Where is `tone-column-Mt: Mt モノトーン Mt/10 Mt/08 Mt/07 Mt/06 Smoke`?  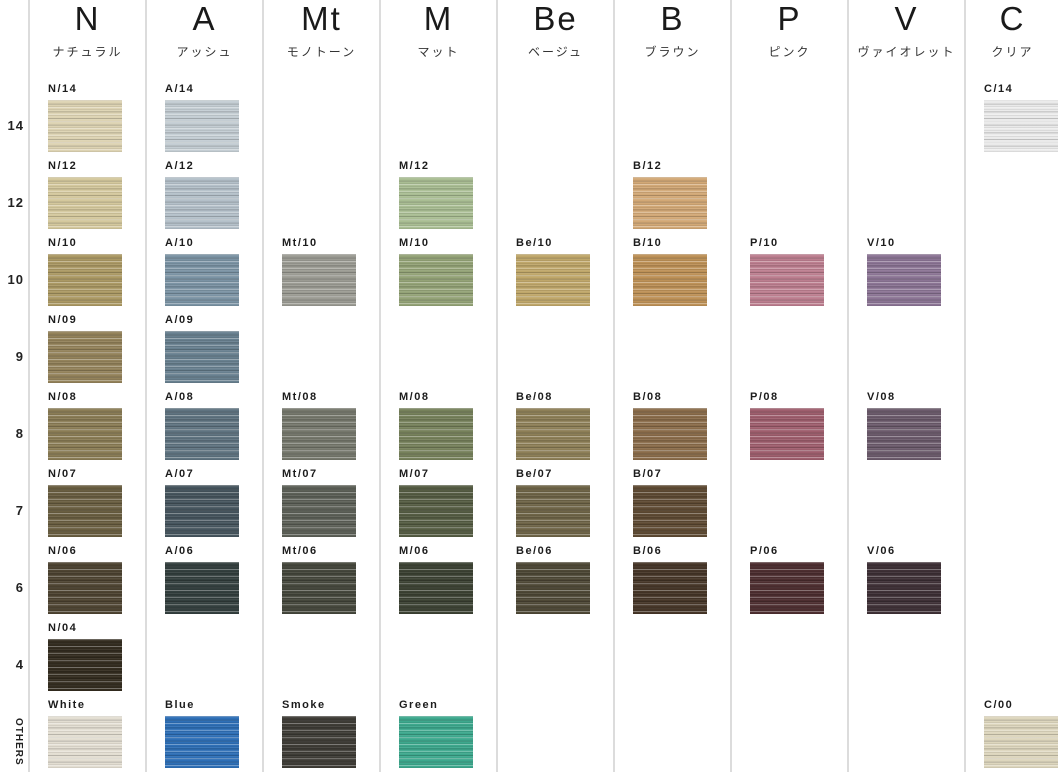
tone-column-Mt: Mt モノトーン Mt/10 Mt/08 Mt/07 Mt/06 Smoke is located at coordinates (320, 386).